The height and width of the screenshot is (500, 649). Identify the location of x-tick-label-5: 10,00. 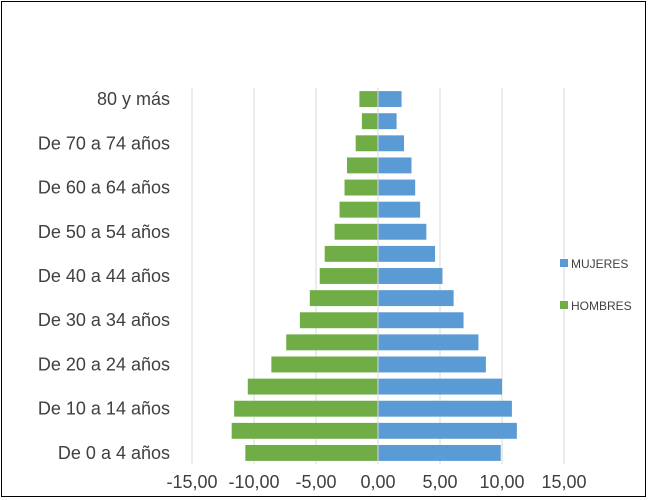
(501, 482).